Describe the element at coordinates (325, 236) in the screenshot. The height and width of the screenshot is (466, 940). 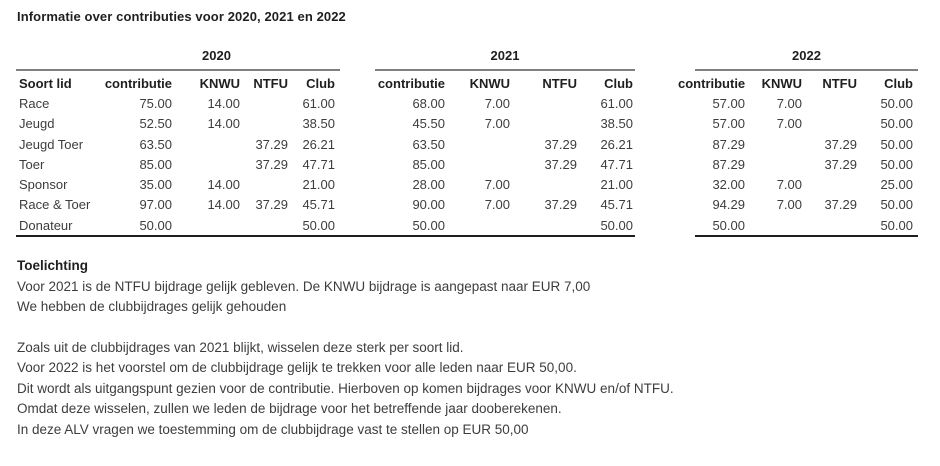
I see `tables-bottom-rule-left` at that location.